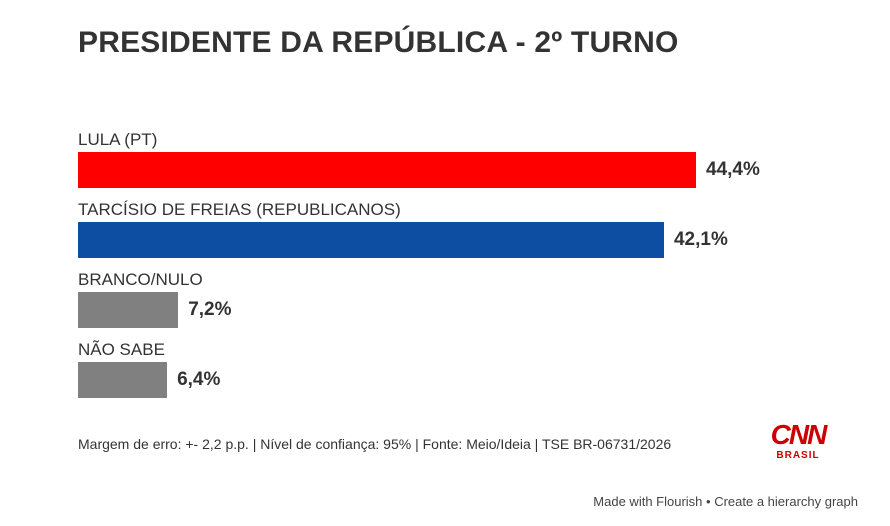 The width and height of the screenshot is (890, 526). Describe the element at coordinates (378, 42) in the screenshot. I see `chart-title: PRESIDENTE DA REPÚBLICA - 2º TURNO` at that location.